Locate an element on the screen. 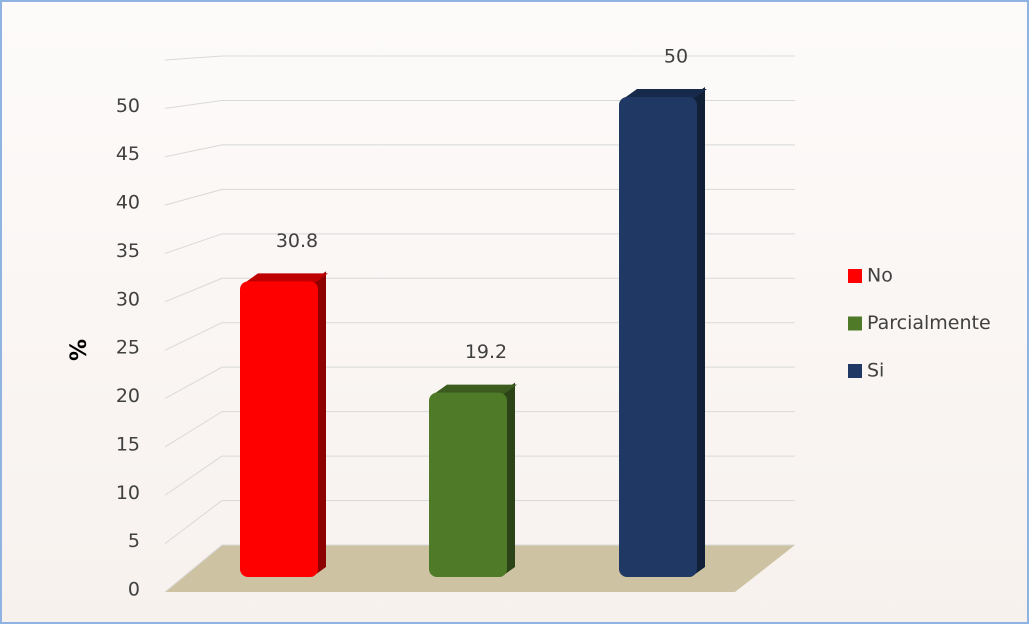 The image size is (1029, 624). wall-edge is located at coordinates (193, 58).